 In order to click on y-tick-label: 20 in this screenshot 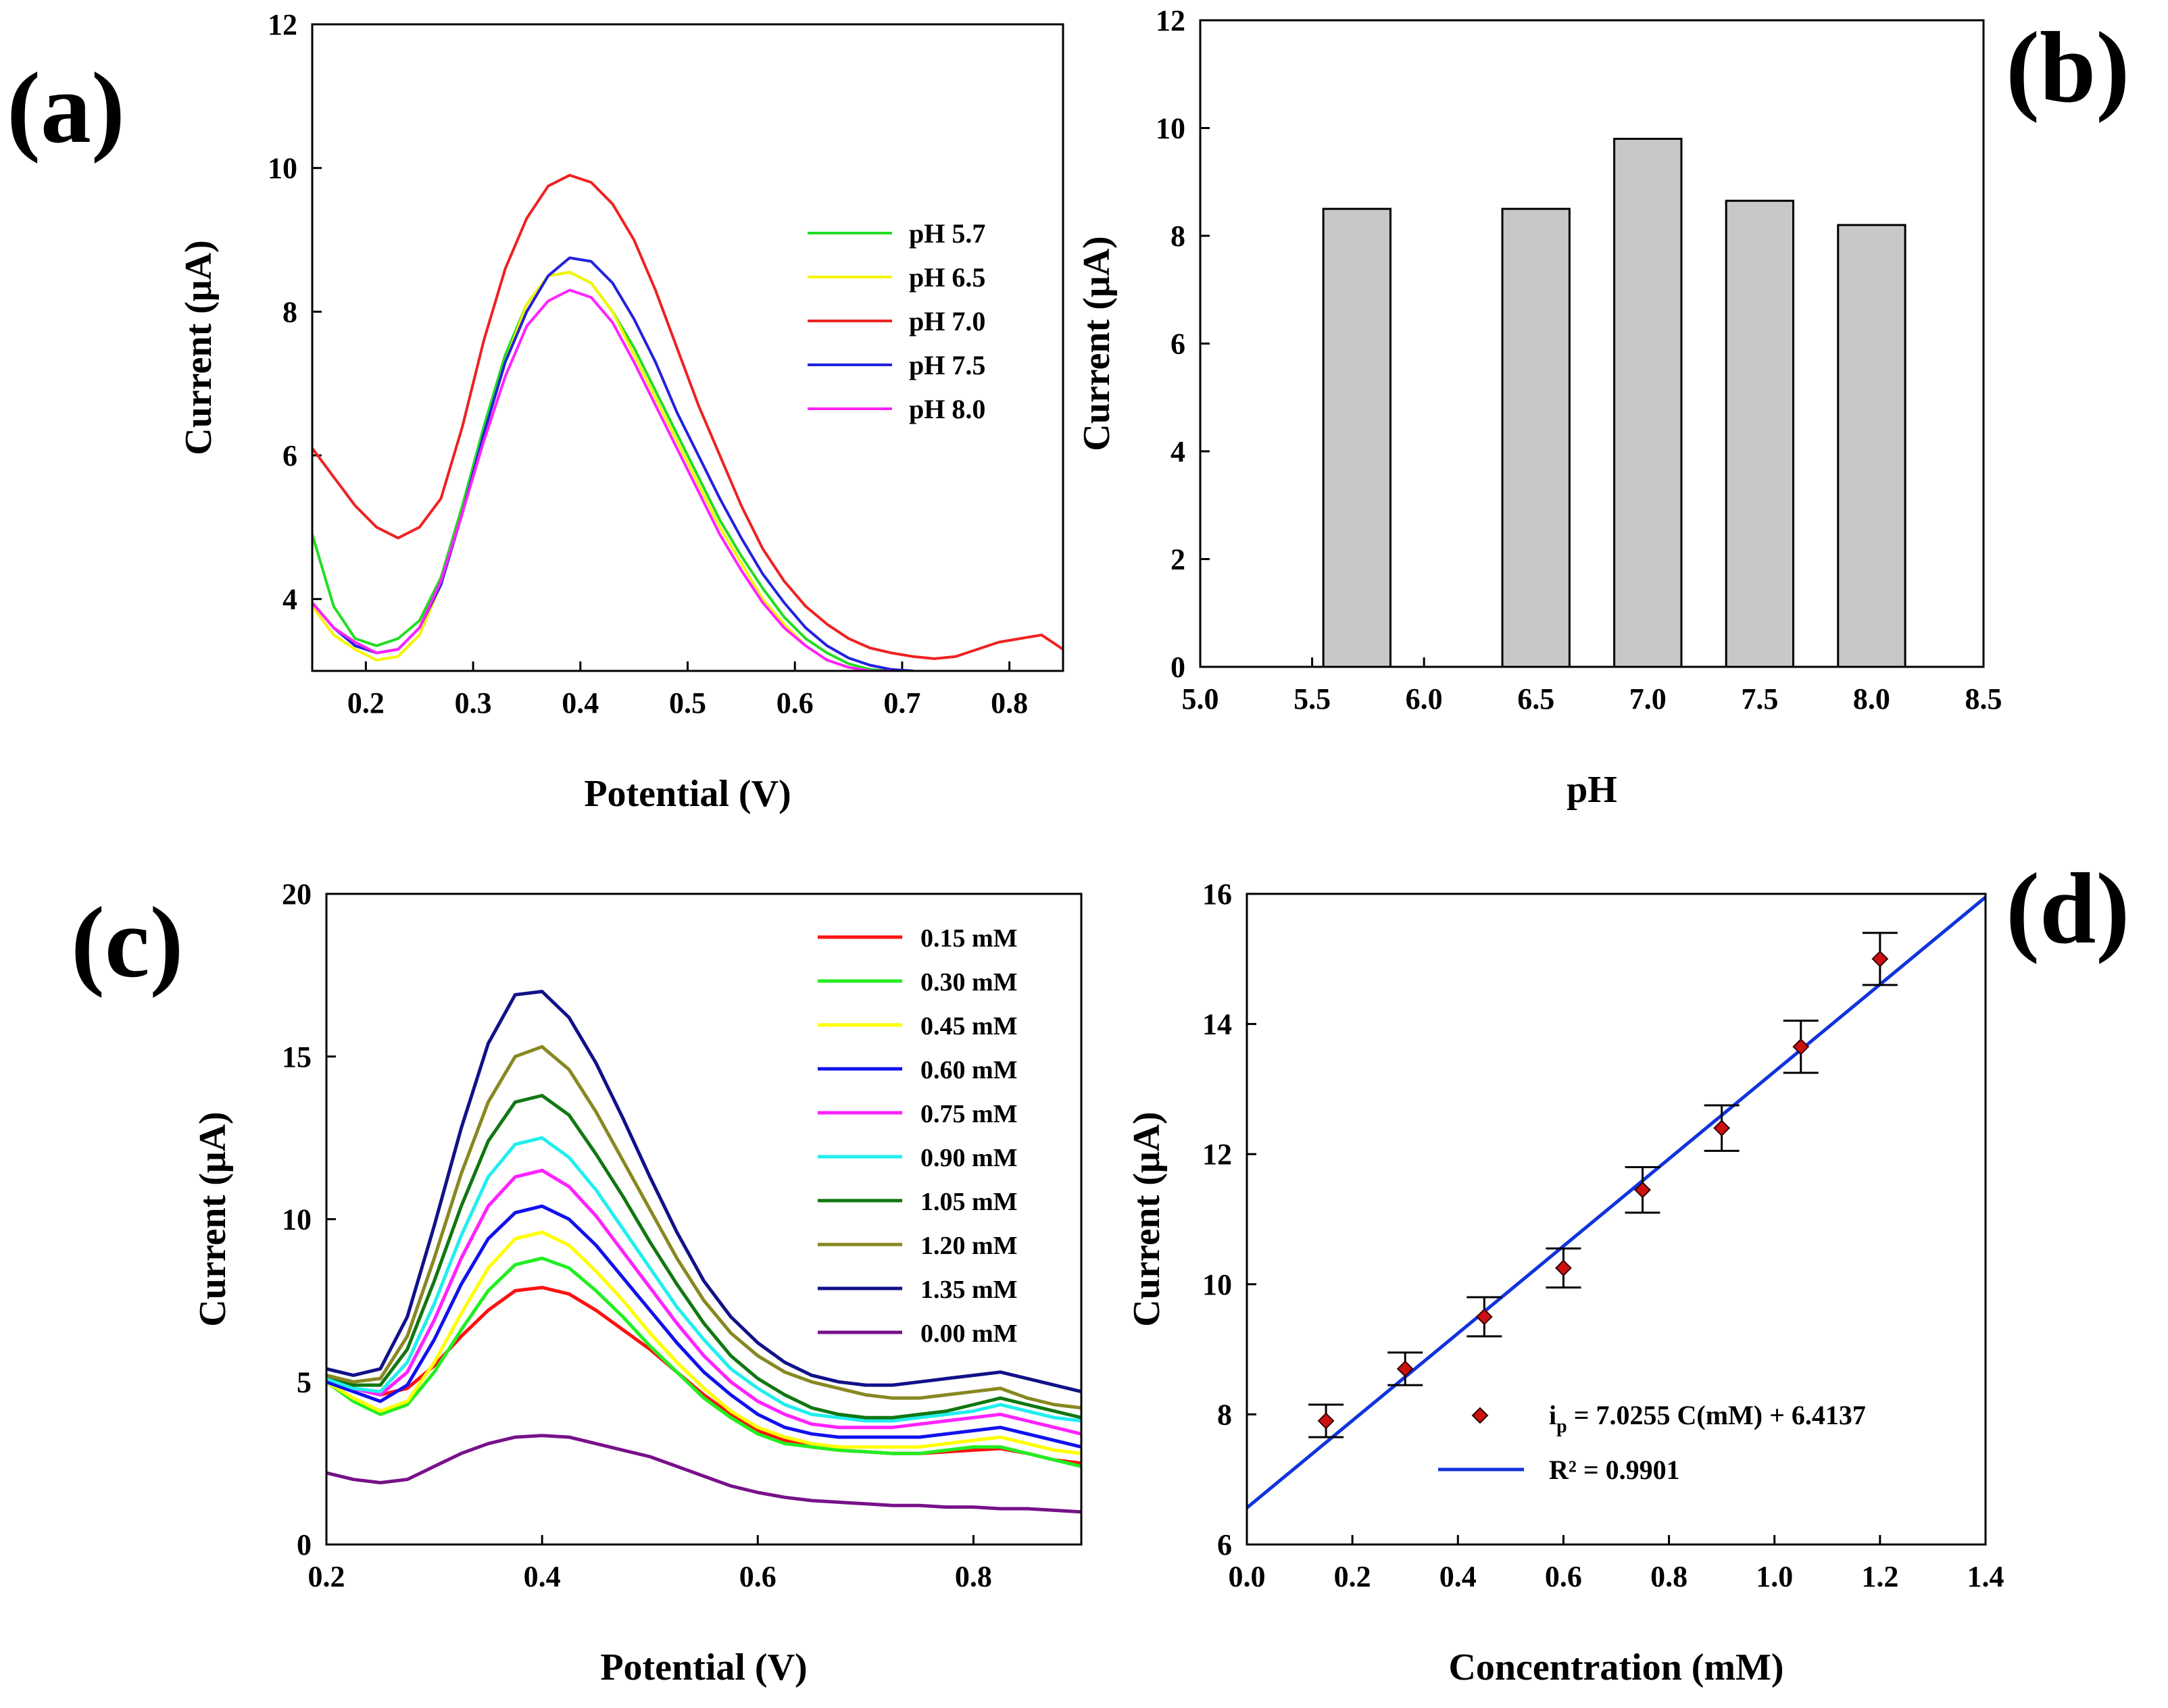, I will do `click(297, 895)`.